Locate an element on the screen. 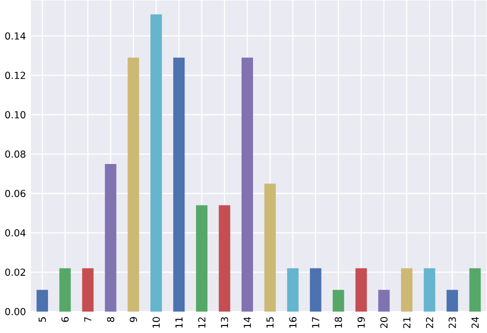 Image resolution: width=487 pixels, height=333 pixels. x-tick-label: 16 is located at coordinates (292, 322).